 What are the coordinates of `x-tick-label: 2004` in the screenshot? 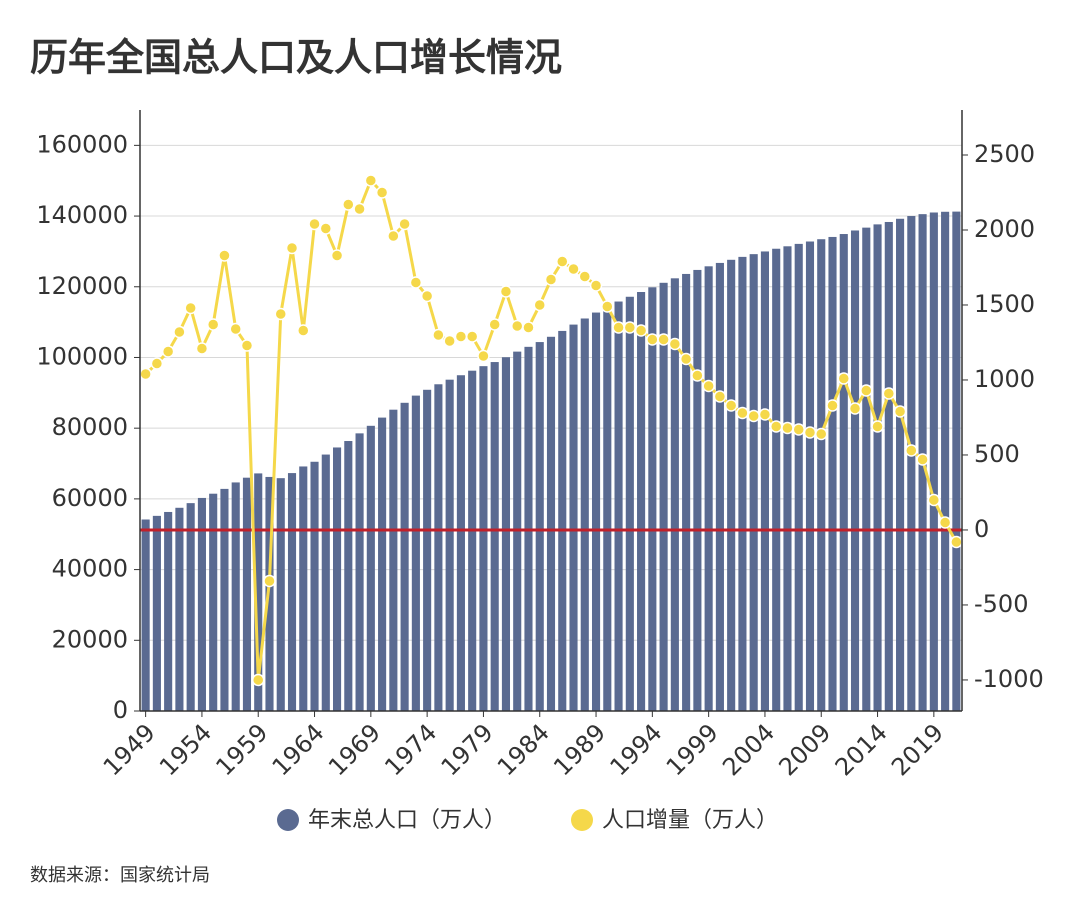 It's located at (748, 749).